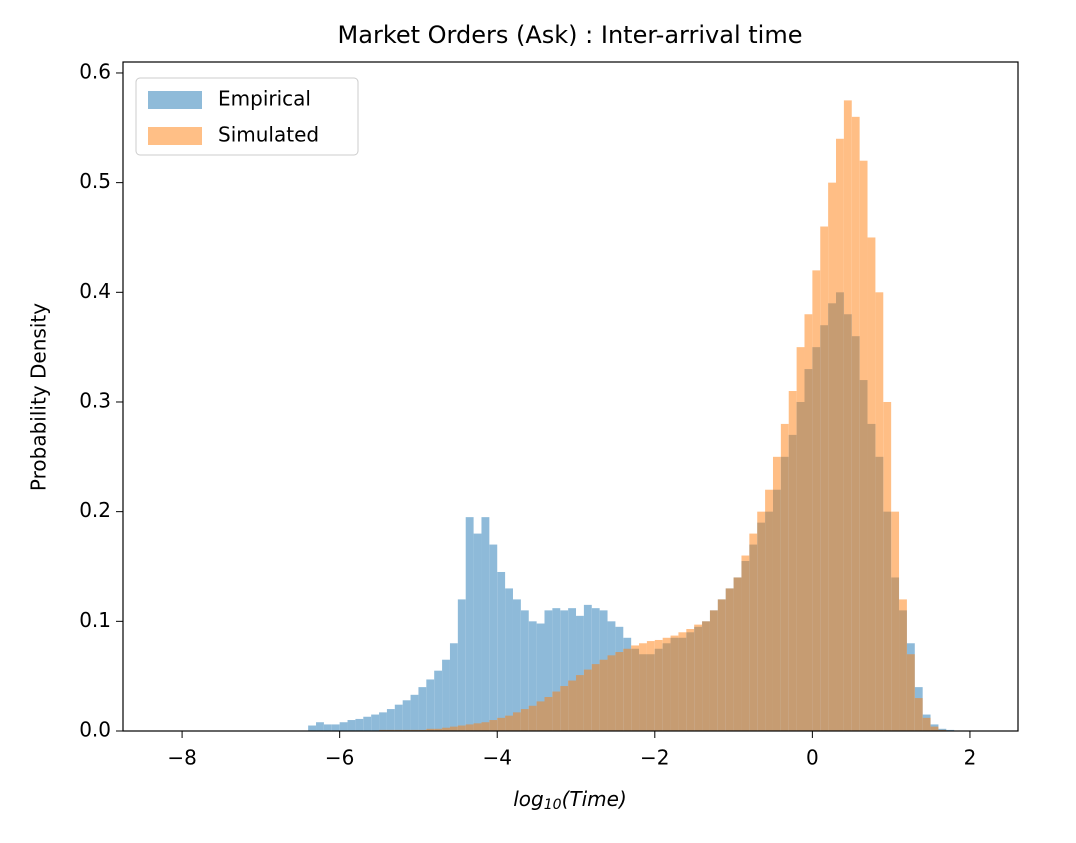 The height and width of the screenshot is (843, 1076). Describe the element at coordinates (970, 758) in the screenshot. I see `x-tick-label: 2` at that location.